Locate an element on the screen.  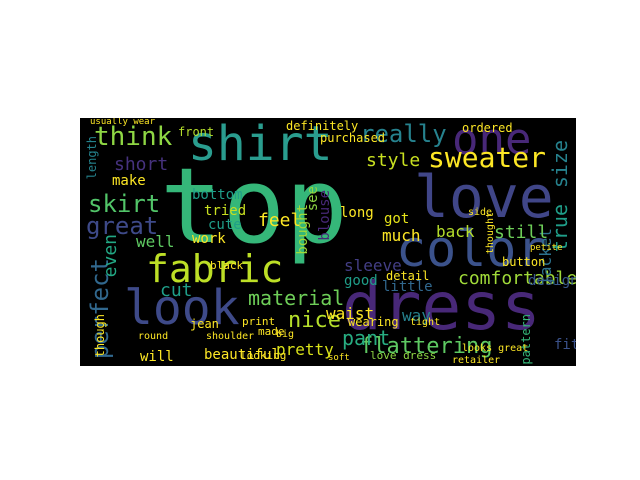
word-round: round is located at coordinates (153, 336).